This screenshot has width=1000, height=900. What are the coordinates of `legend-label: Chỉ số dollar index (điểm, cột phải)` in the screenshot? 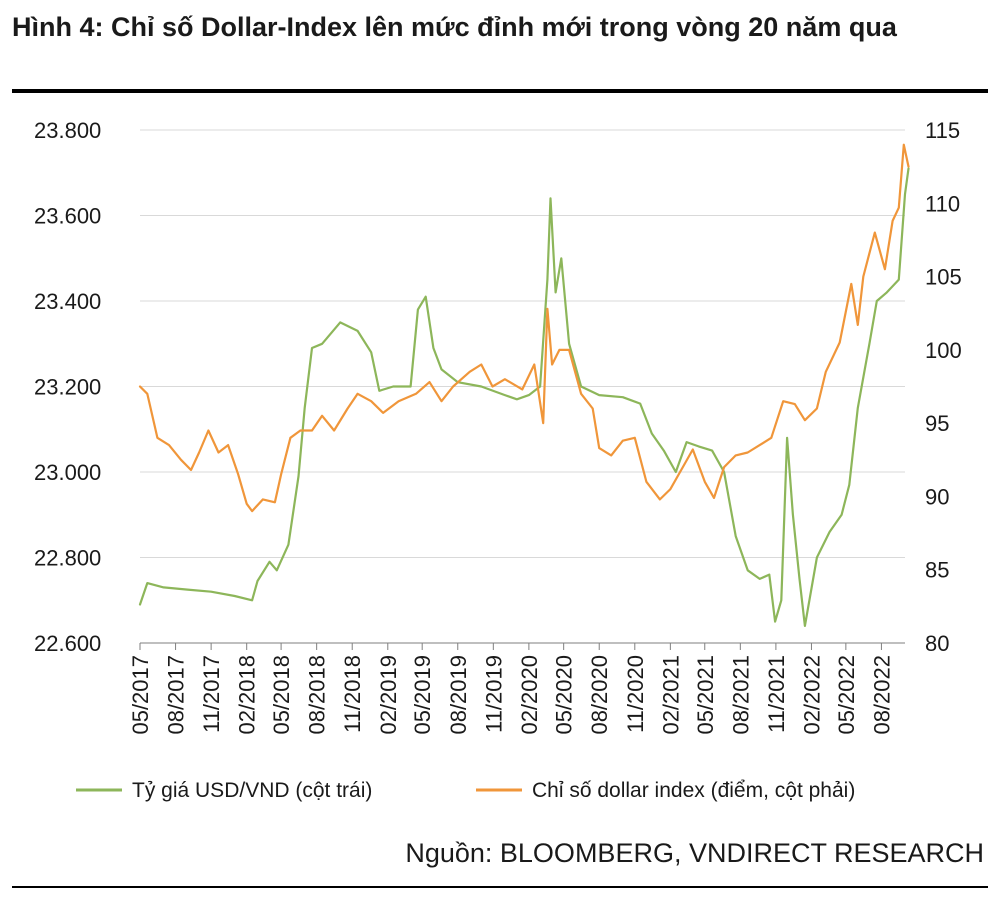 It's located at (693, 790).